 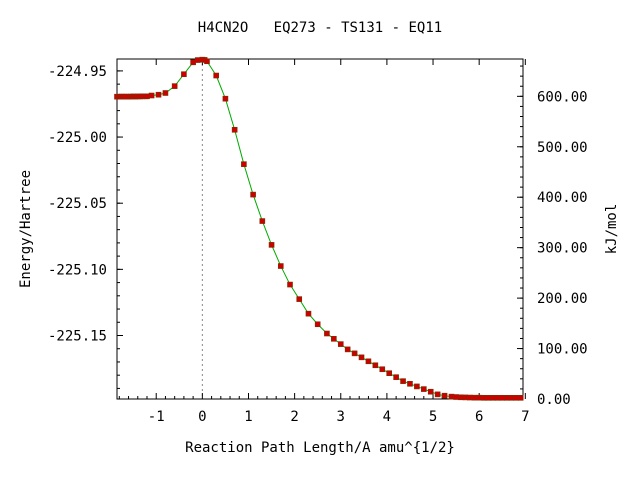 What do you see at coordinates (479, 417) in the screenshot?
I see `x-tick-label: 6` at bounding box center [479, 417].